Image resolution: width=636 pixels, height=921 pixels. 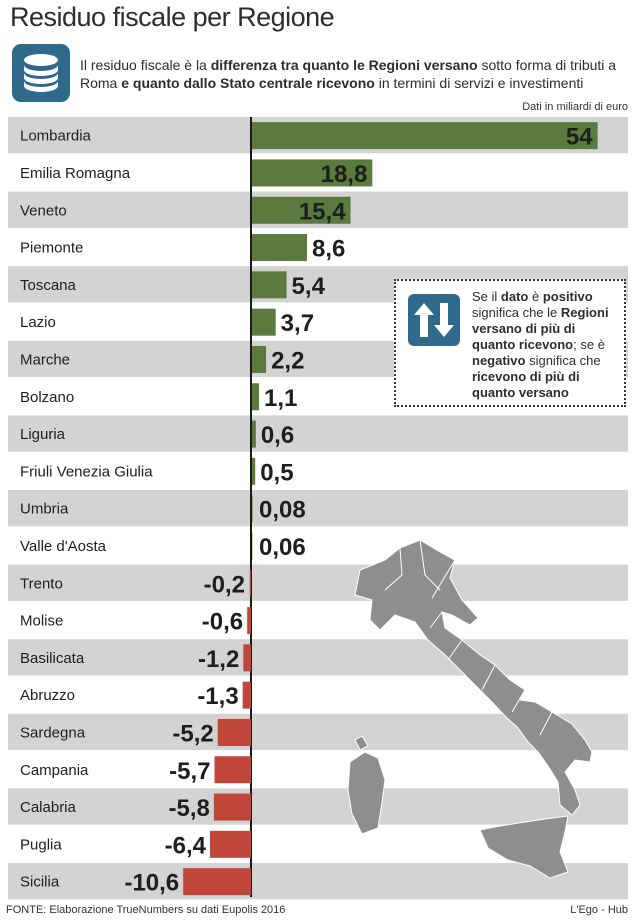 What do you see at coordinates (276, 472) in the screenshot?
I see `value-label: 0,5` at bounding box center [276, 472].